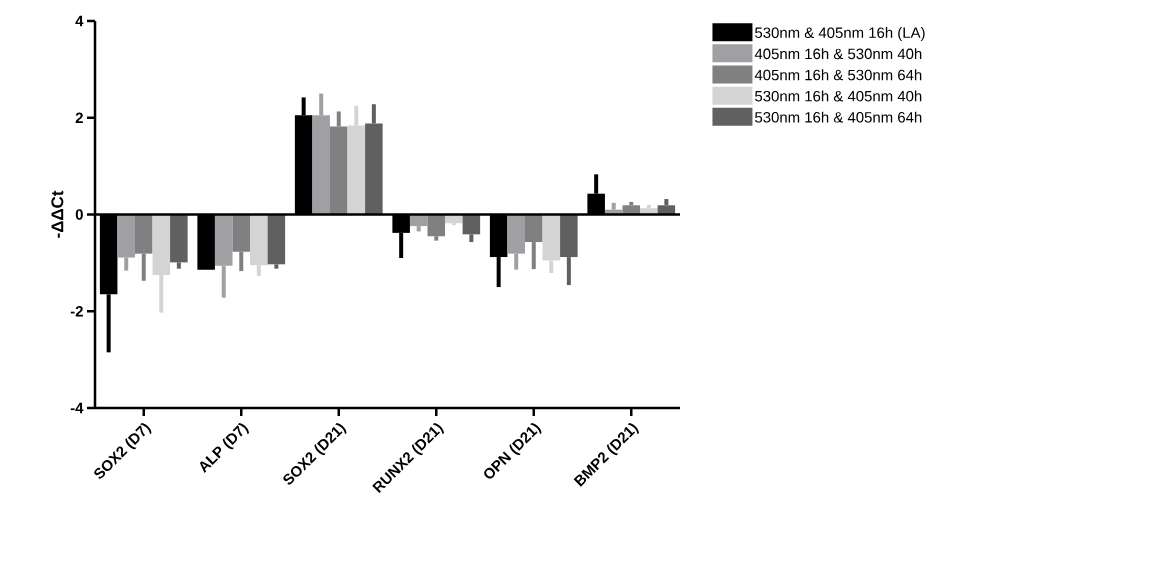 This screenshot has width=1154, height=569. Describe the element at coordinates (838, 75) in the screenshot. I see `legend-label: 405nm 16h & 530nm 64h` at that location.